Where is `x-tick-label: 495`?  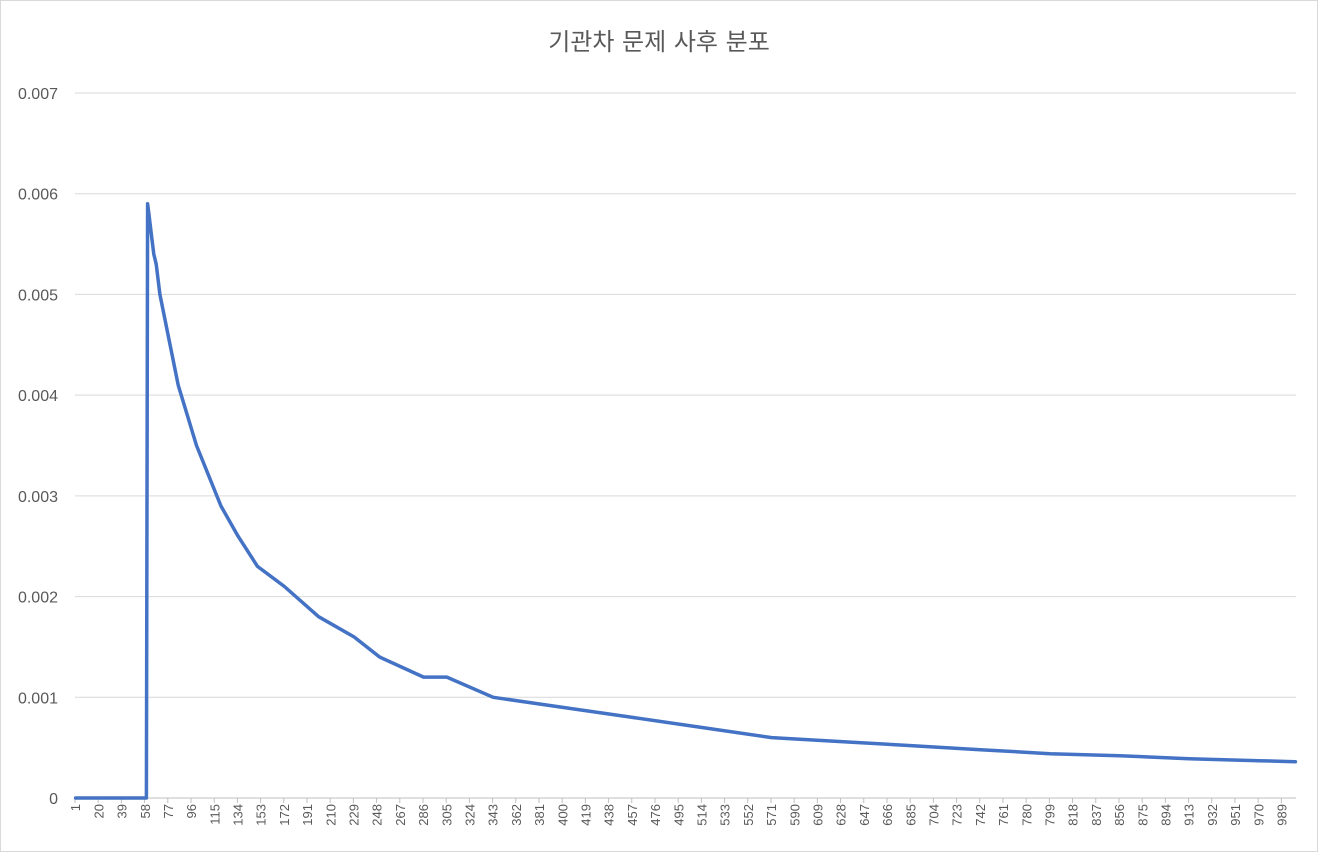
x-tick-label: 495 is located at coordinates (678, 815).